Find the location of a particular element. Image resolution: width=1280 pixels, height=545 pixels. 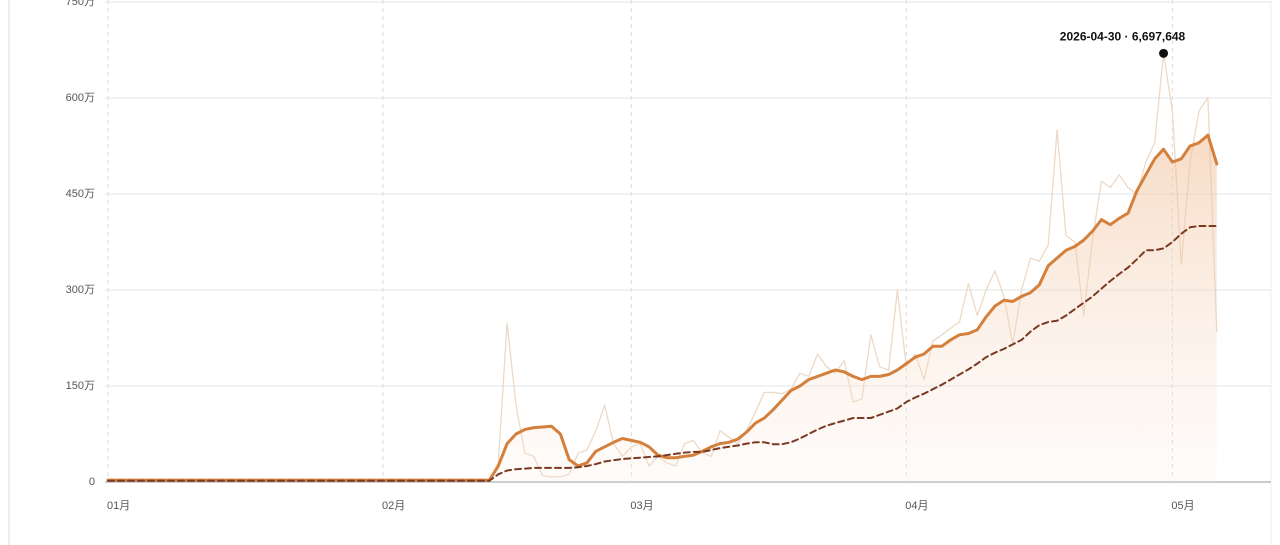

x-tick-label: 02月 is located at coordinates (393, 506).